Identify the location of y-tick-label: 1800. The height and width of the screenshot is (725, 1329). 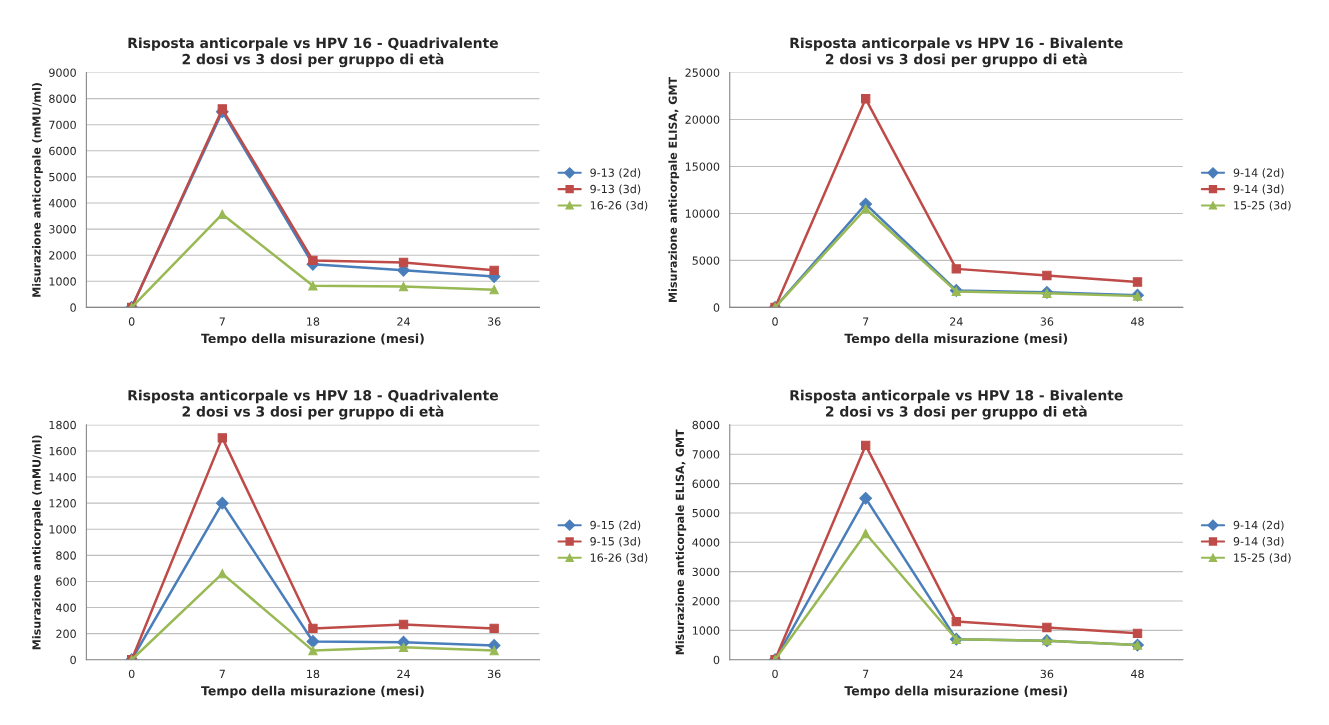
(62, 425).